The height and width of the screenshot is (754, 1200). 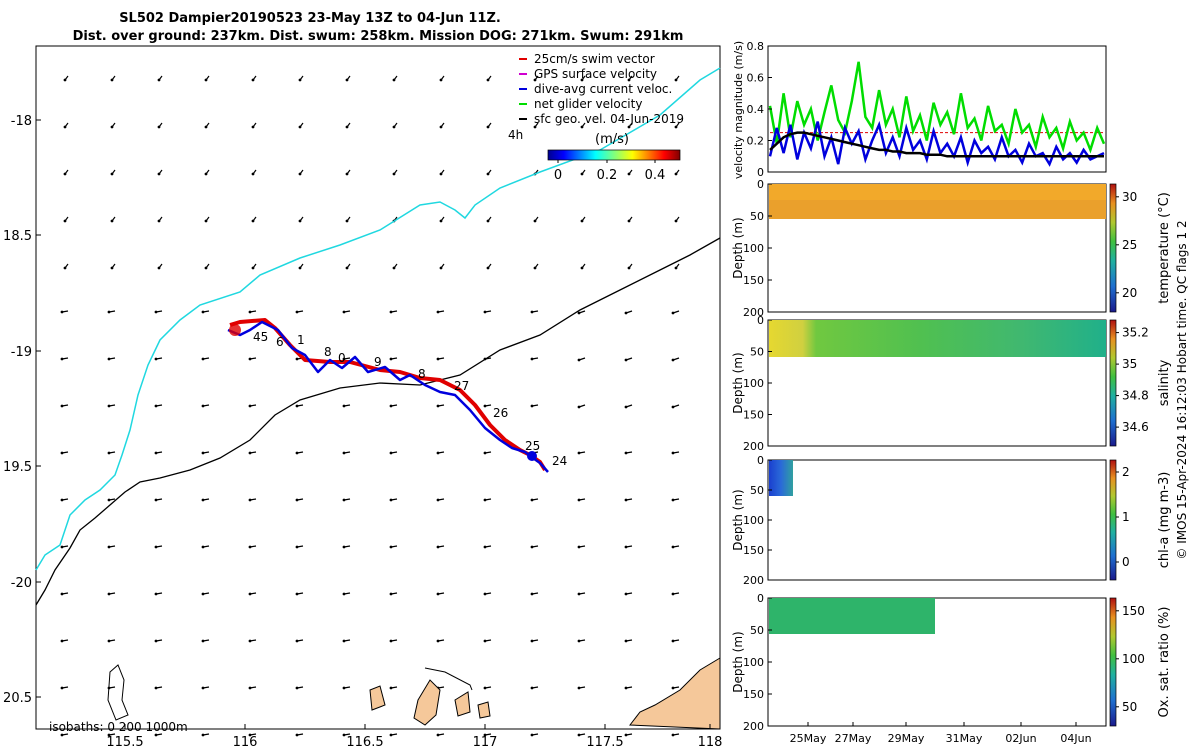 What do you see at coordinates (753, 726) in the screenshot?
I see `depth-tick-label: 200` at bounding box center [753, 726].